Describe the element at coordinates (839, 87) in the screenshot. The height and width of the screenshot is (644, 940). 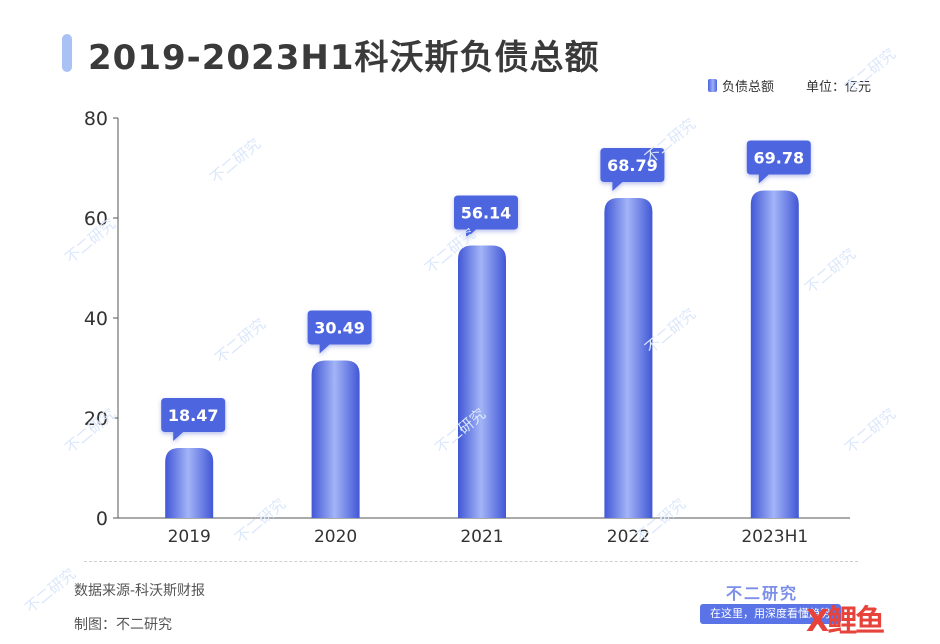
I see `unit-label: 单位：亿元` at that location.